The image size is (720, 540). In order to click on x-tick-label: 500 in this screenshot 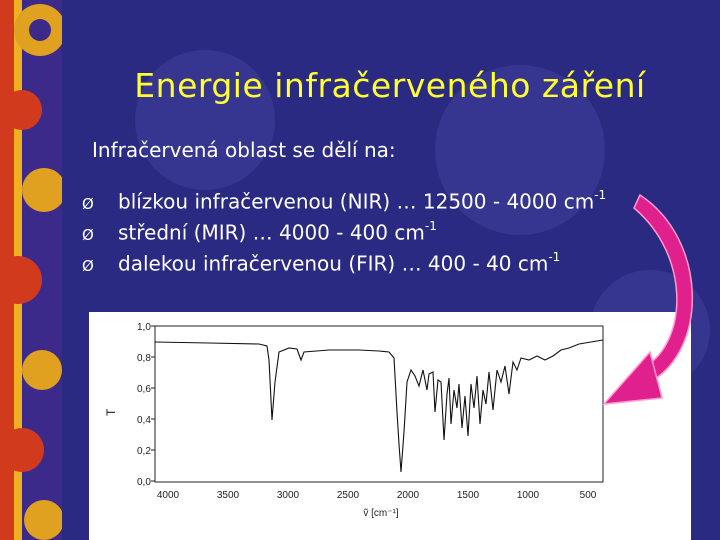, I will do `click(588, 495)`.